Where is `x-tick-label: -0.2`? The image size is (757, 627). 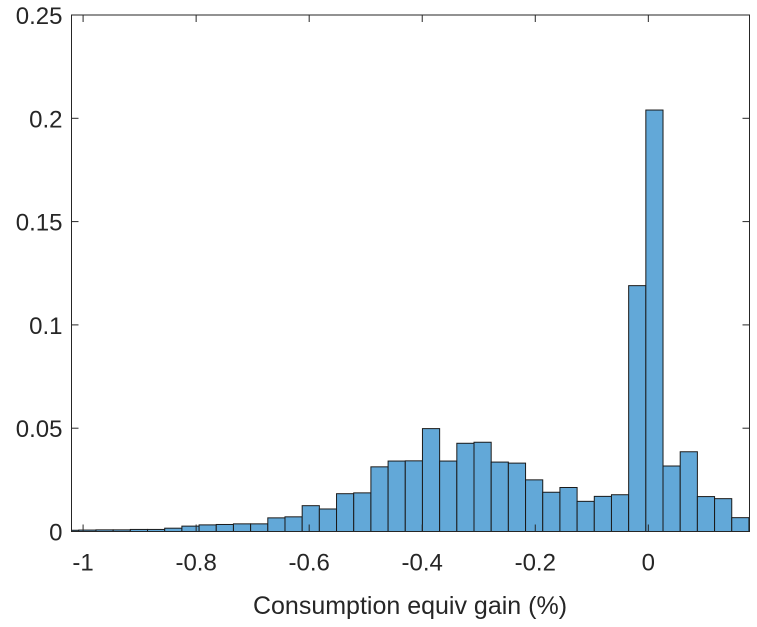 x-tick-label: -0.2 is located at coordinates (535, 563).